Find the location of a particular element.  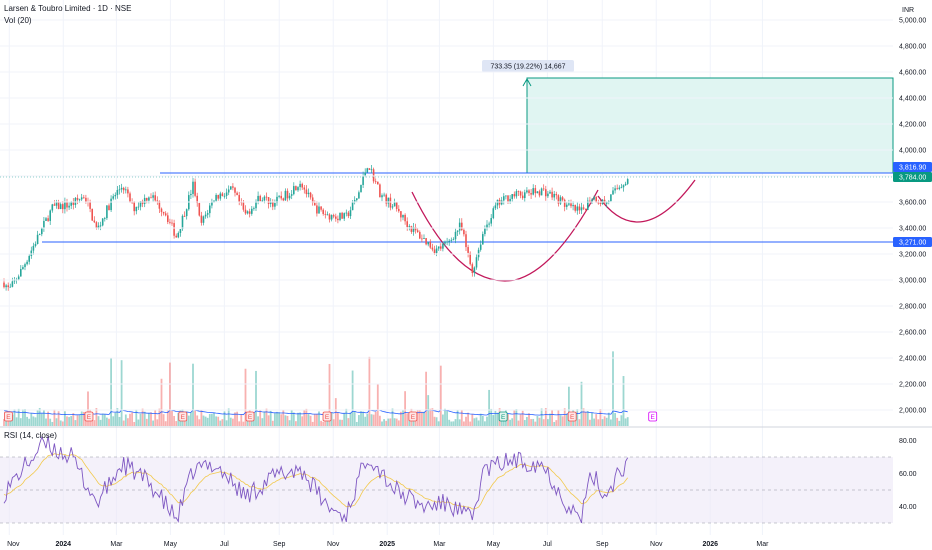

rsi-axis: 80.00 60.00 40.00 is located at coordinates (908, 474).